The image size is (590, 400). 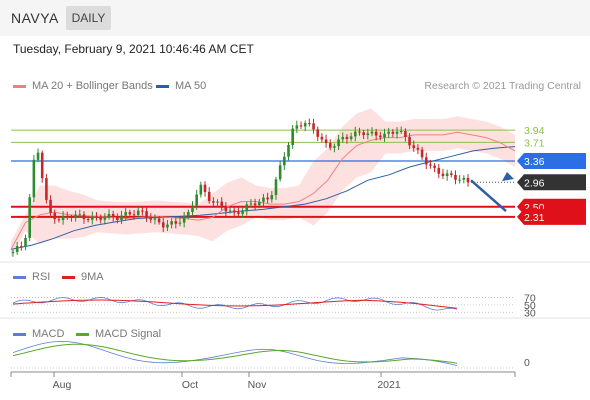 What do you see at coordinates (92, 277) in the screenshot?
I see `ma9-legend-label: 9MA` at bounding box center [92, 277].